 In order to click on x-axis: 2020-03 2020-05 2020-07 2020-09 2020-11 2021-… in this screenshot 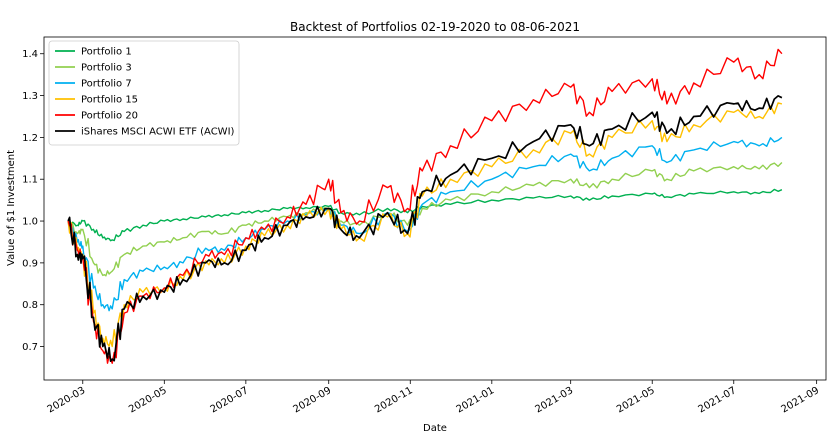, I will do `click(433, 397)`.